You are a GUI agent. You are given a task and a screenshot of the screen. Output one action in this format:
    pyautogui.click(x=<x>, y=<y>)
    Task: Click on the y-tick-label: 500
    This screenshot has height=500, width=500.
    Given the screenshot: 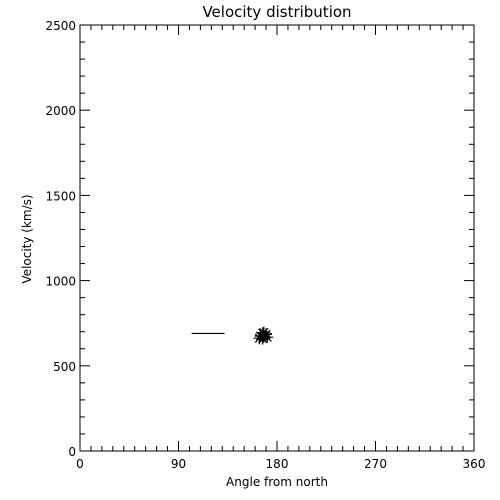 What is the action you would take?
    pyautogui.click(x=64, y=367)
    